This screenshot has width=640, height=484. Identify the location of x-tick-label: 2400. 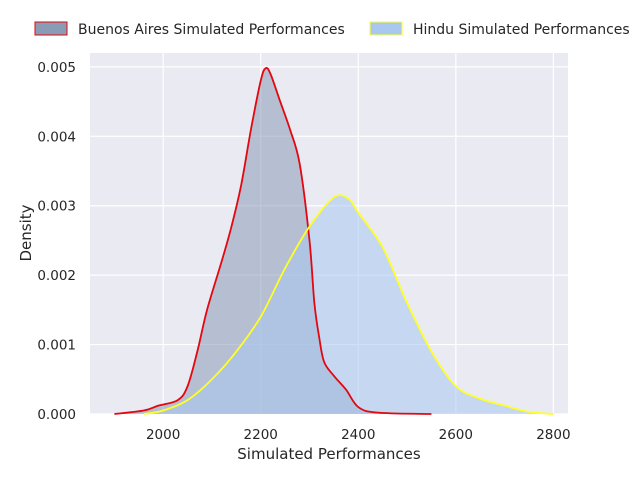
(358, 435).